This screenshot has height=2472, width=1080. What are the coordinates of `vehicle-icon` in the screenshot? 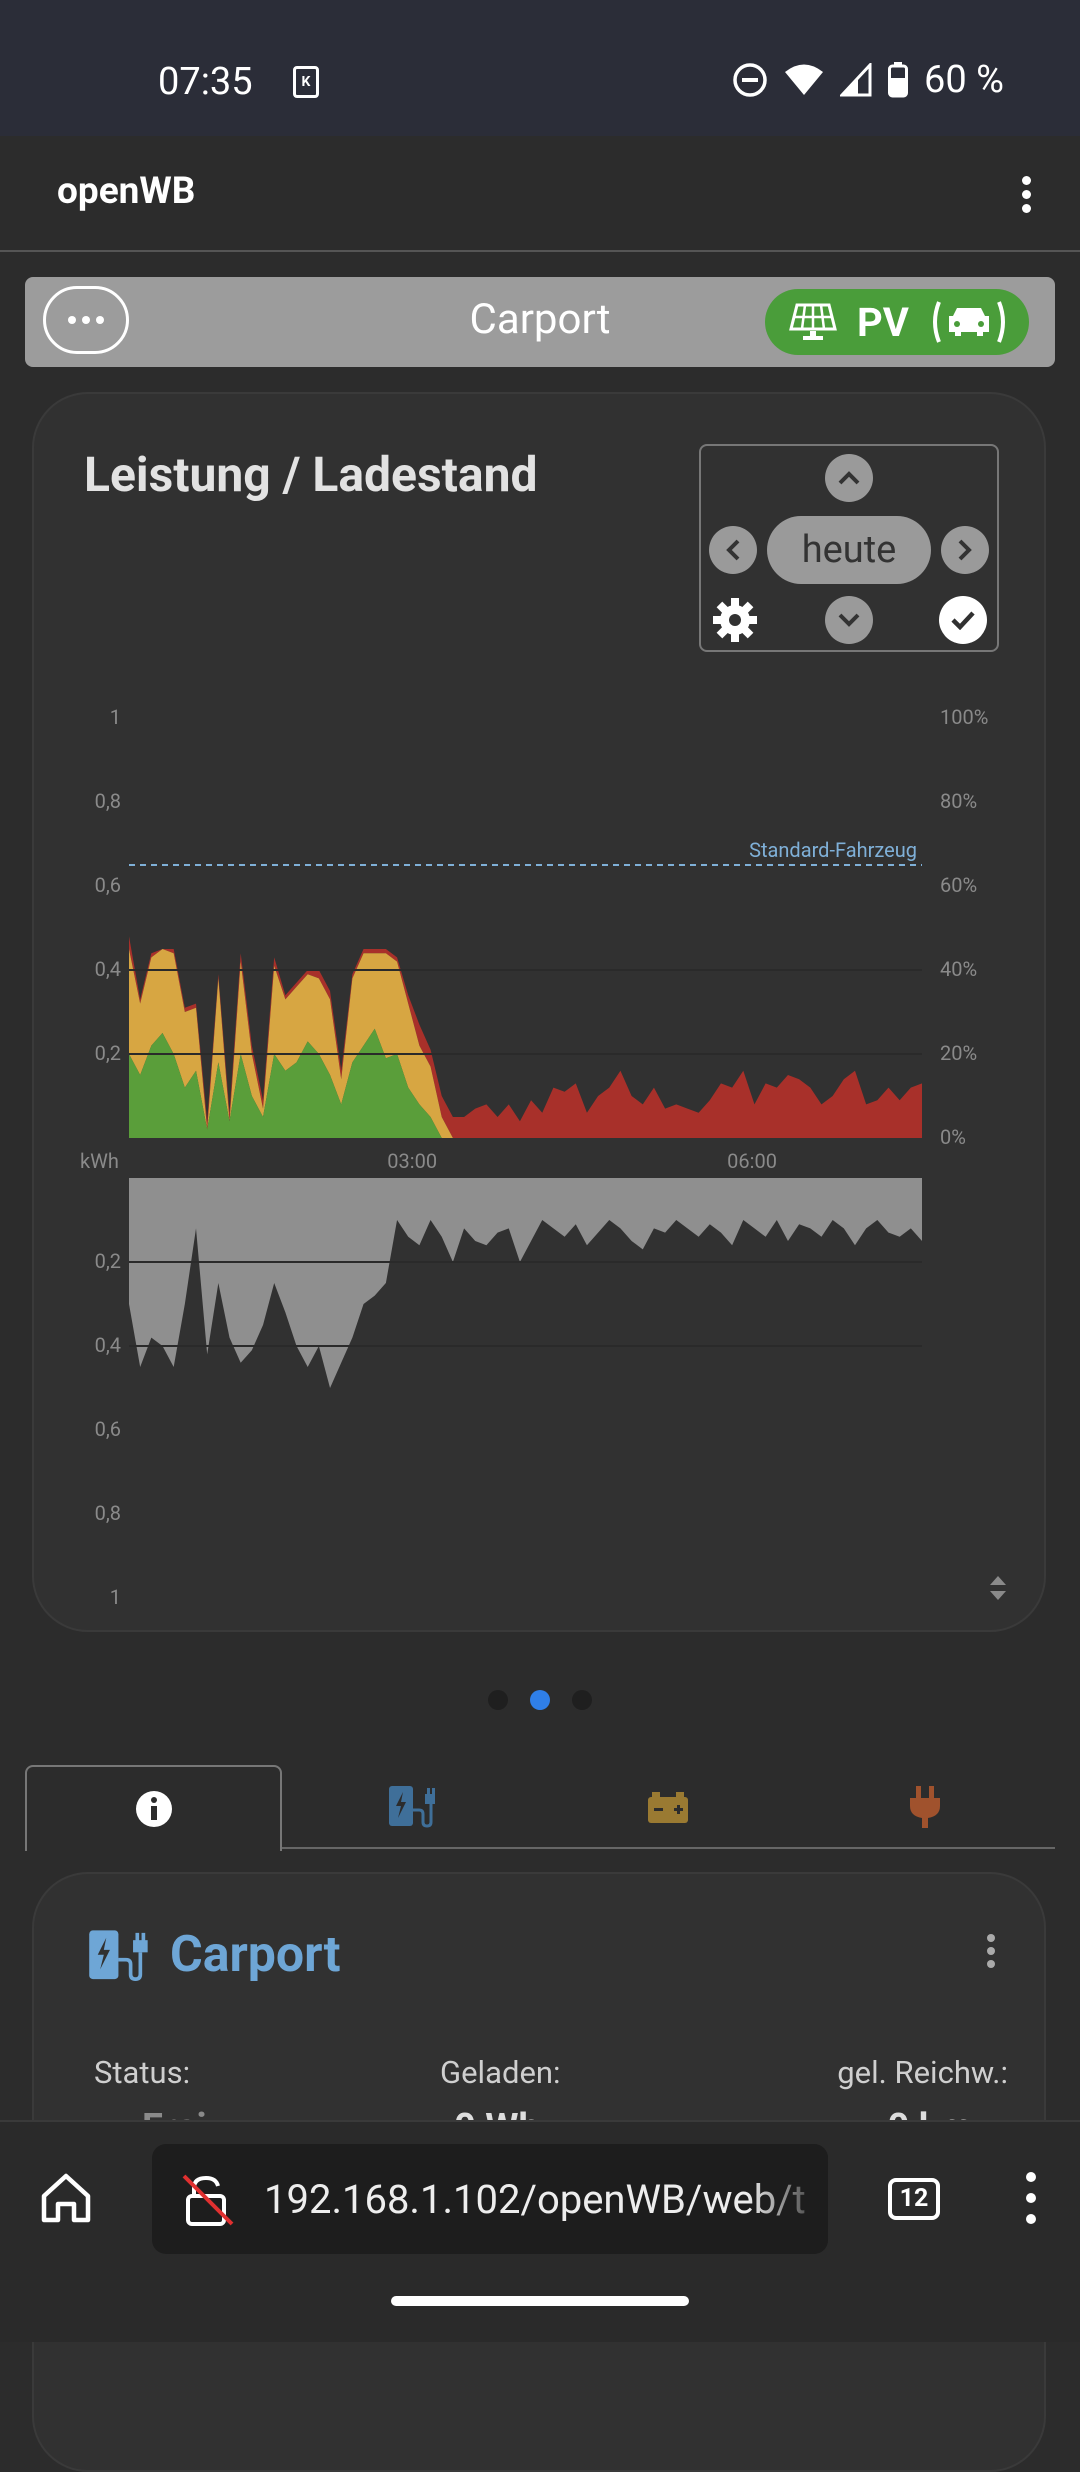 It's located at (968, 322).